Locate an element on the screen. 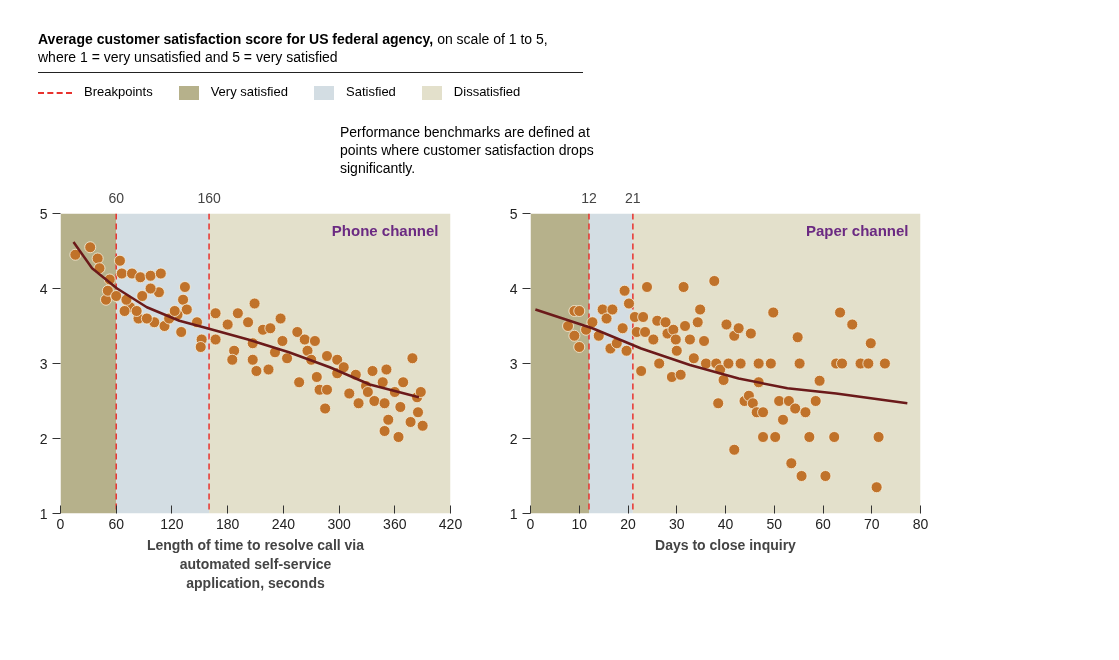 This screenshot has height=660, width=1119. x-tick-label: 420 is located at coordinates (450, 523).